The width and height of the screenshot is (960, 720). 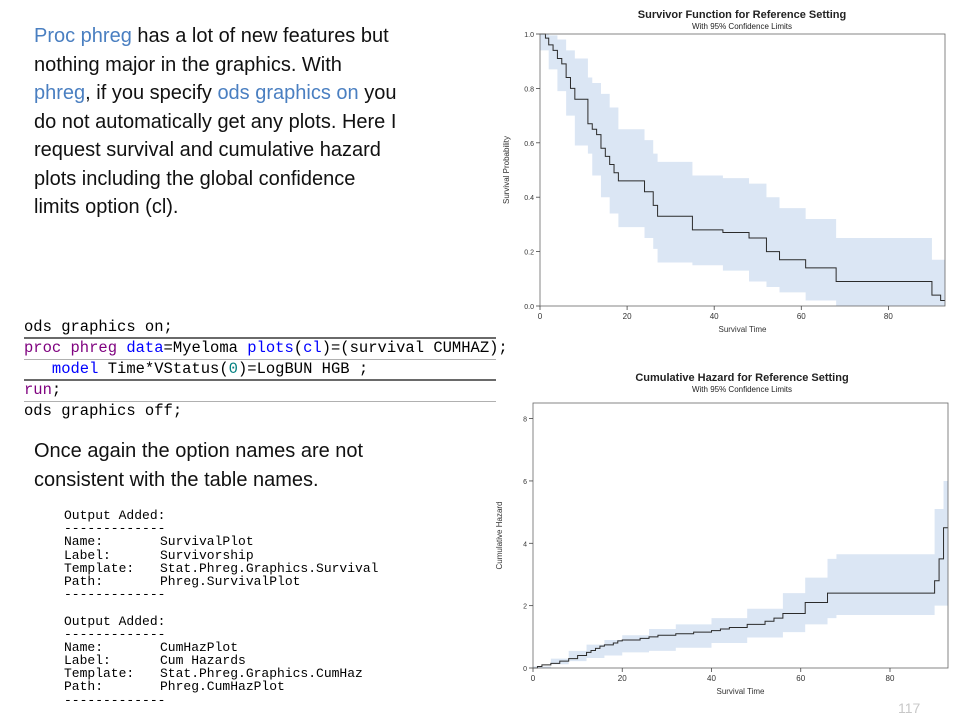 What do you see at coordinates (75, 368) in the screenshot?
I see `code-l3-model-kw: model` at bounding box center [75, 368].